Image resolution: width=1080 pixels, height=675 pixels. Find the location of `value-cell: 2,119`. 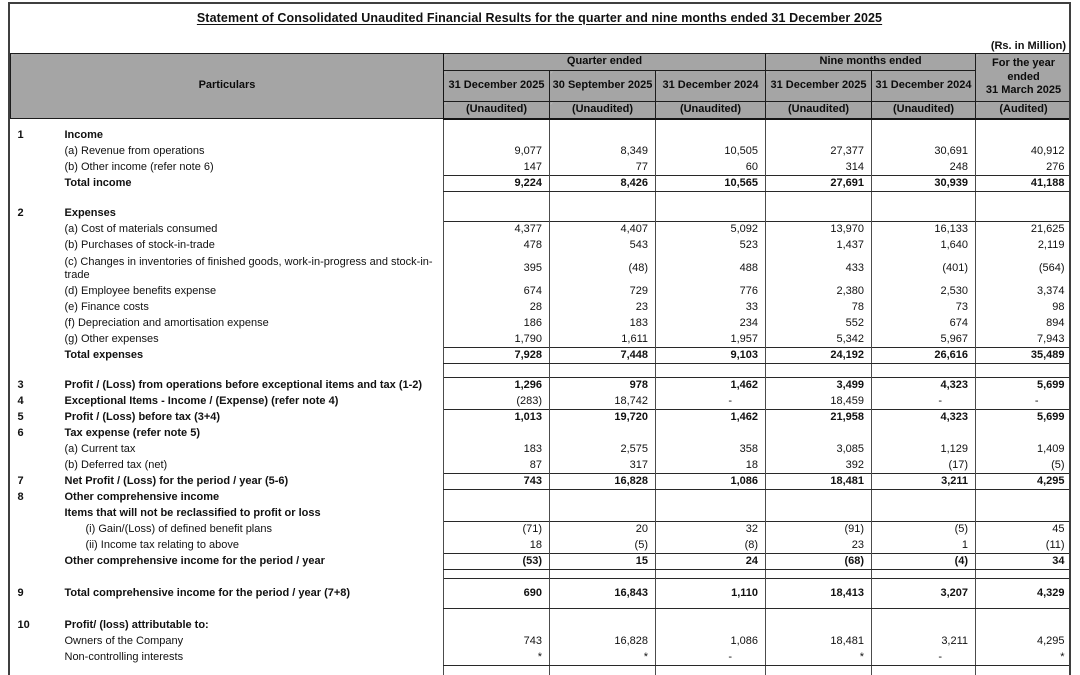

value-cell: 2,119 is located at coordinates (1022, 245).